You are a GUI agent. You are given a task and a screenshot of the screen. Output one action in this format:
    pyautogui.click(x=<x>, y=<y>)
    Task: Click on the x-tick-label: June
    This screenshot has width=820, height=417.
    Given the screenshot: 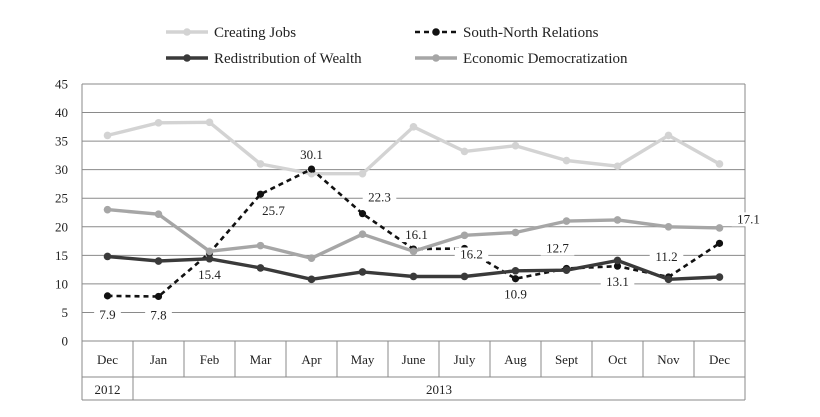 What is the action you would take?
    pyautogui.click(x=414, y=359)
    